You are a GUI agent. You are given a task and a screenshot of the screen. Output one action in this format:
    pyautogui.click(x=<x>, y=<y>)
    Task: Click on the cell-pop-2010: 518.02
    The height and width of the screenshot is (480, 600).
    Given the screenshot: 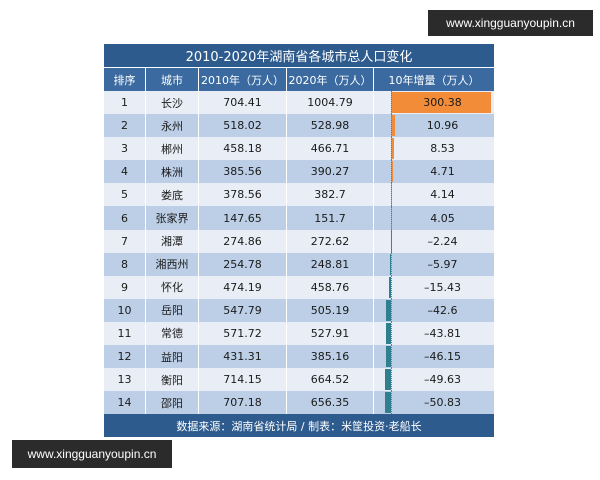 What is the action you would take?
    pyautogui.click(x=243, y=126)
    